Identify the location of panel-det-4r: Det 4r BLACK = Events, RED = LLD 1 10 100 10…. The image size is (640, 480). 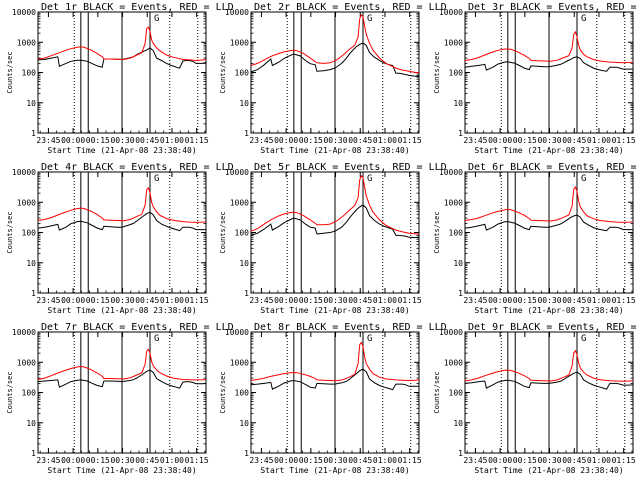
(120, 238).